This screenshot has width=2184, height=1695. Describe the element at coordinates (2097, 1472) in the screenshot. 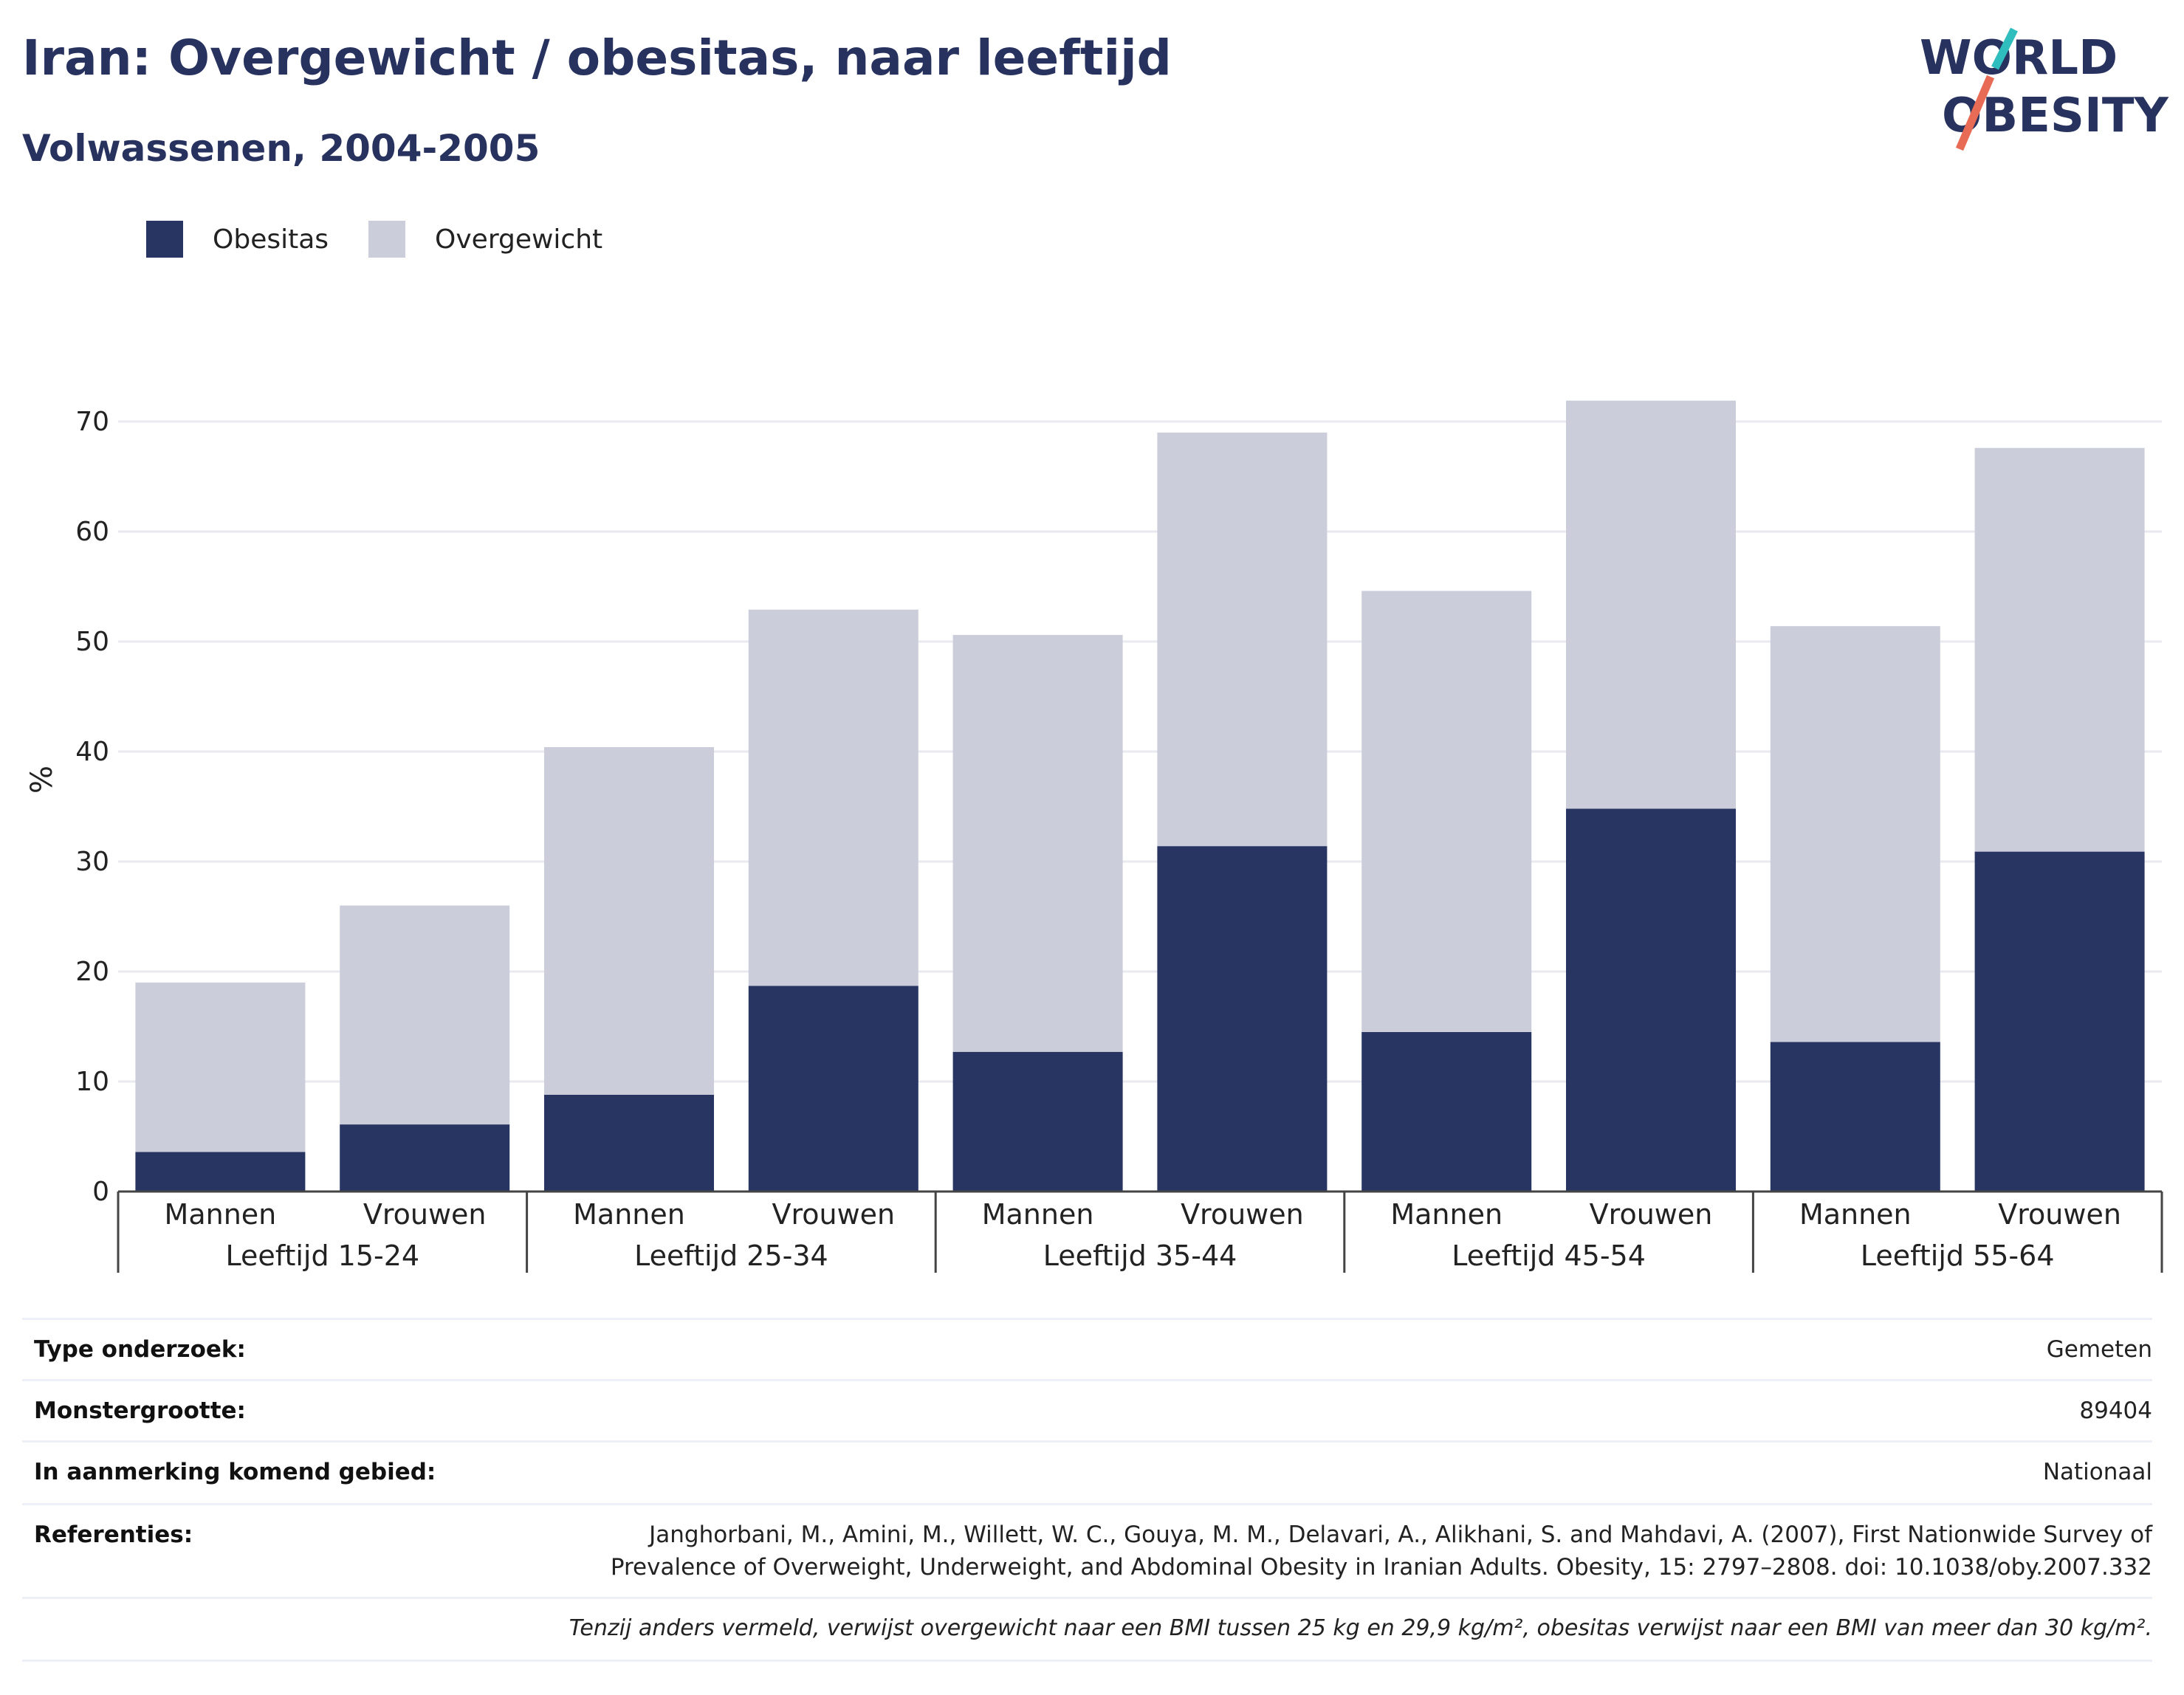

I see `info-value-area: Nationaal` at that location.